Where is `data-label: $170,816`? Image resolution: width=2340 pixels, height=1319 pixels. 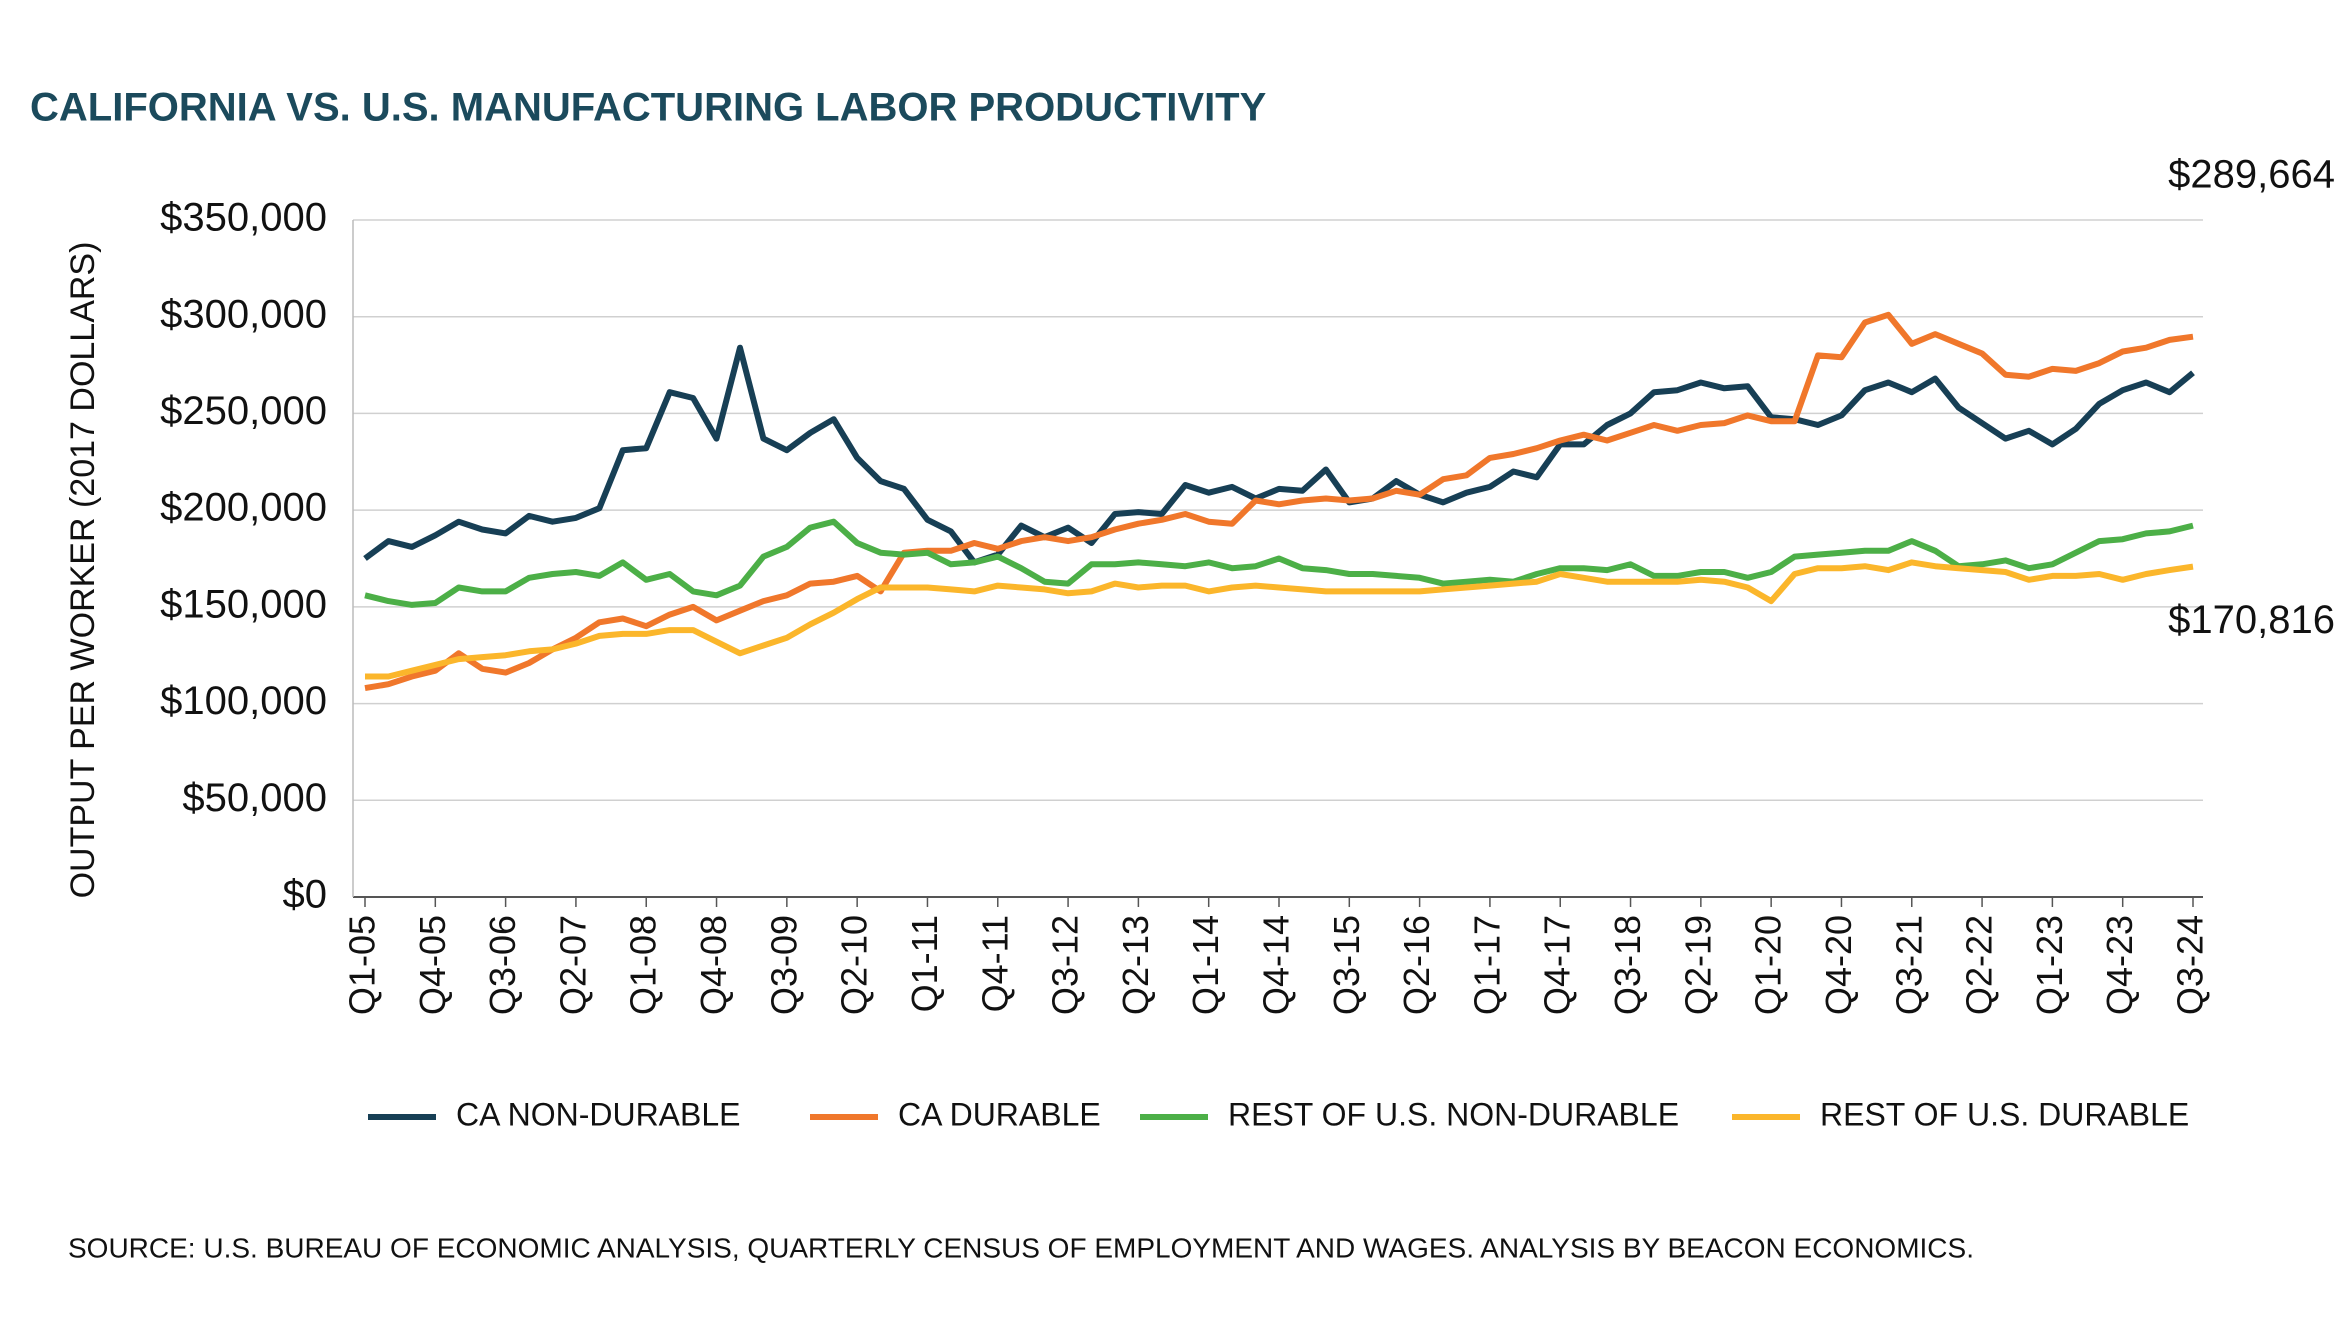
data-label: $170,816 is located at coordinates (2251, 620).